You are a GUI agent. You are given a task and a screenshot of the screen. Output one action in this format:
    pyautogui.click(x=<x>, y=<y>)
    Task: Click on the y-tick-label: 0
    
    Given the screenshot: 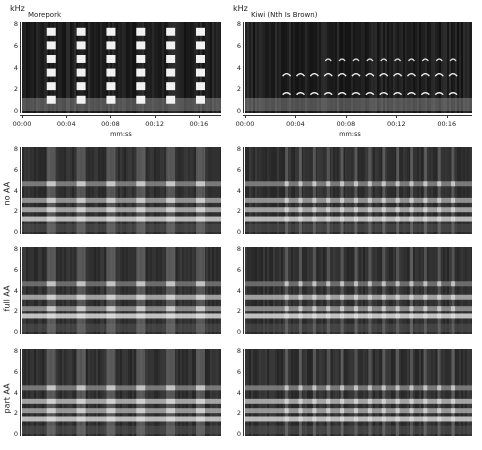 What is the action you would take?
    pyautogui.click(x=15, y=434)
    